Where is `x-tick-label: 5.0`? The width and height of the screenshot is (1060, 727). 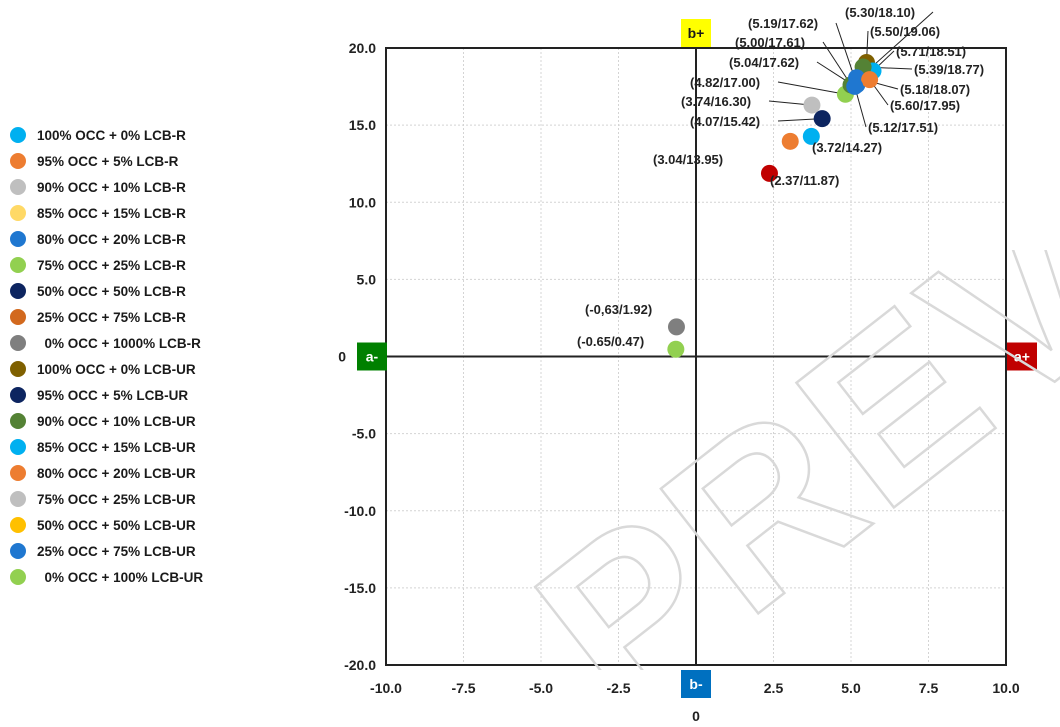
x-tick-label: 5.0 is located at coordinates (851, 688).